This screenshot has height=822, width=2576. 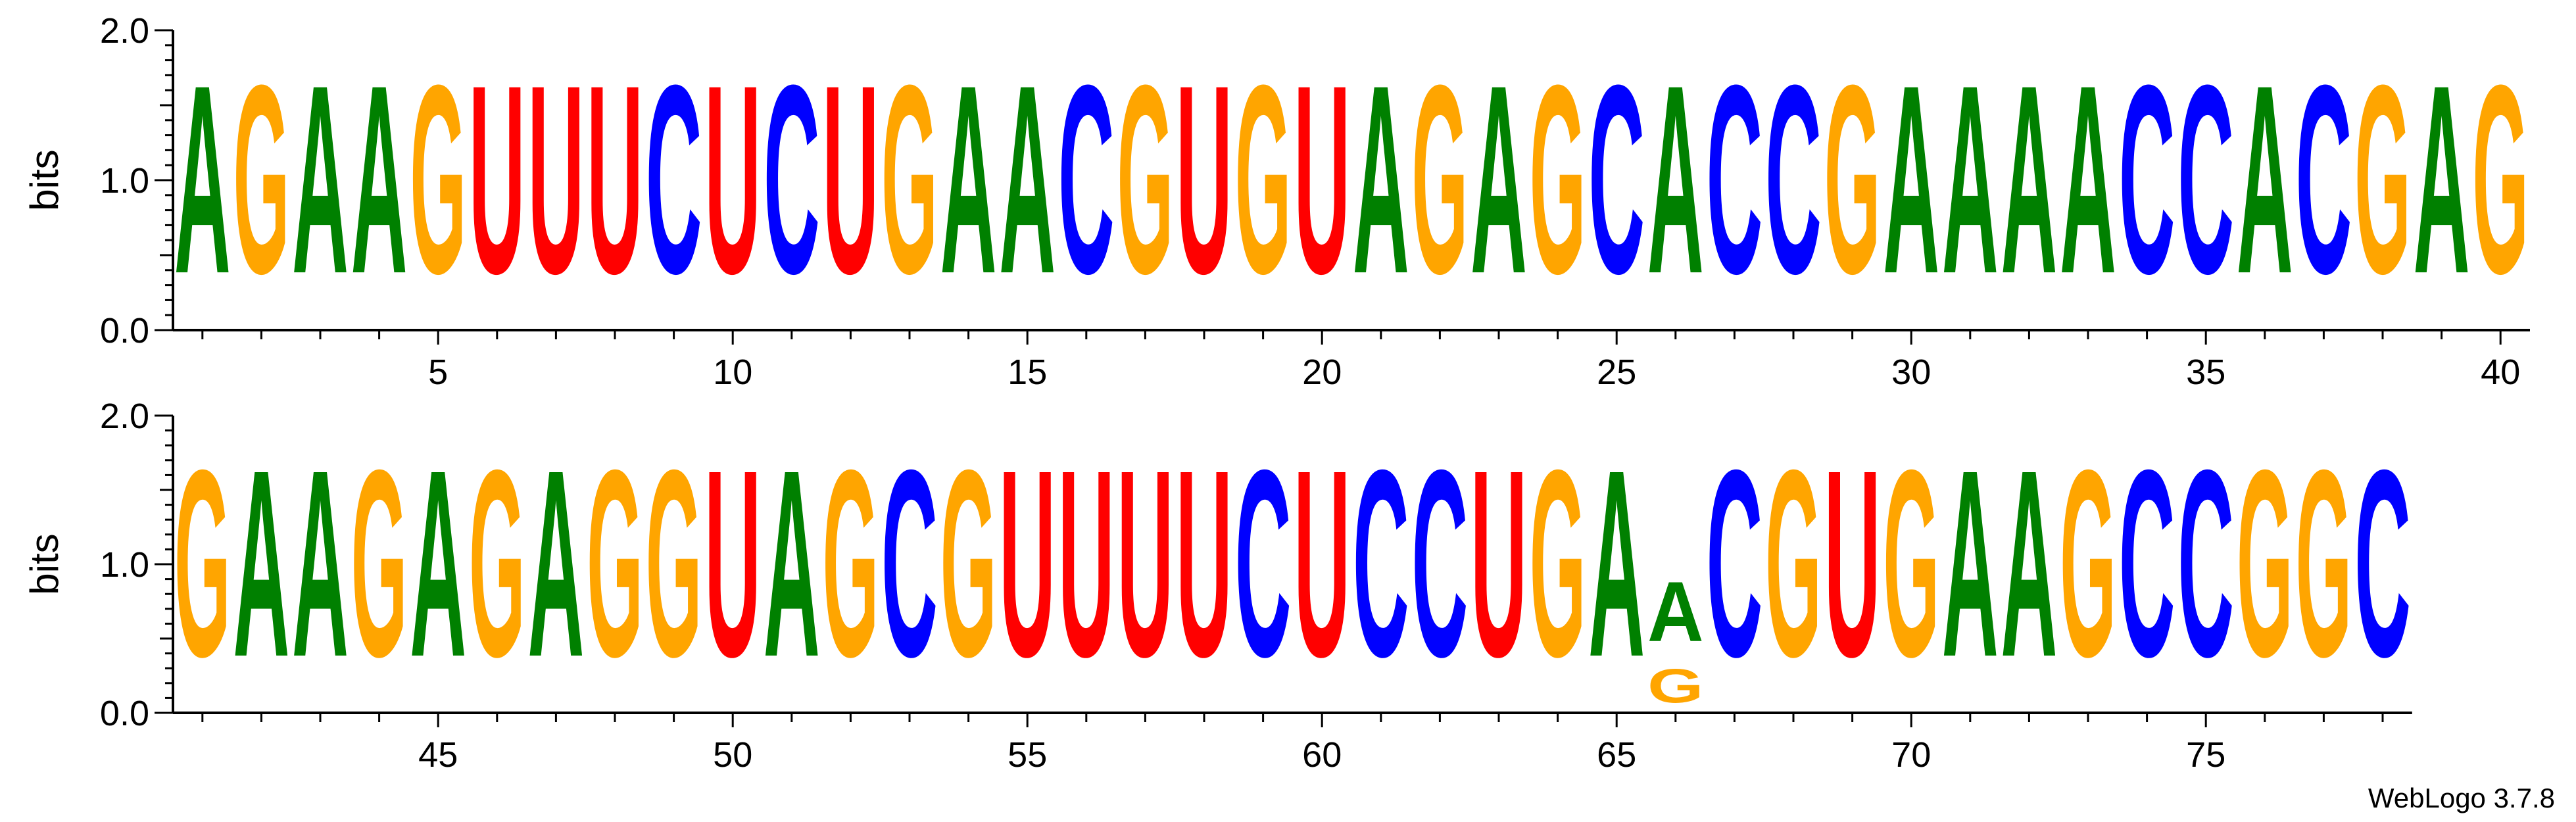 What do you see at coordinates (438, 372) in the screenshot?
I see `x-tick-label: 5` at bounding box center [438, 372].